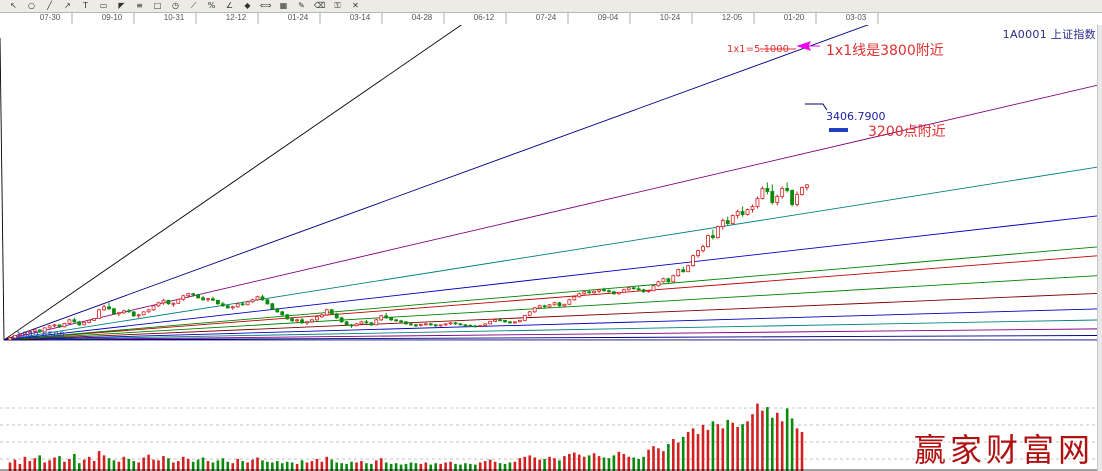 The image size is (1102, 471). Describe the element at coordinates (337, 5) in the screenshot. I see `lock-icon: ⚿` at that location.